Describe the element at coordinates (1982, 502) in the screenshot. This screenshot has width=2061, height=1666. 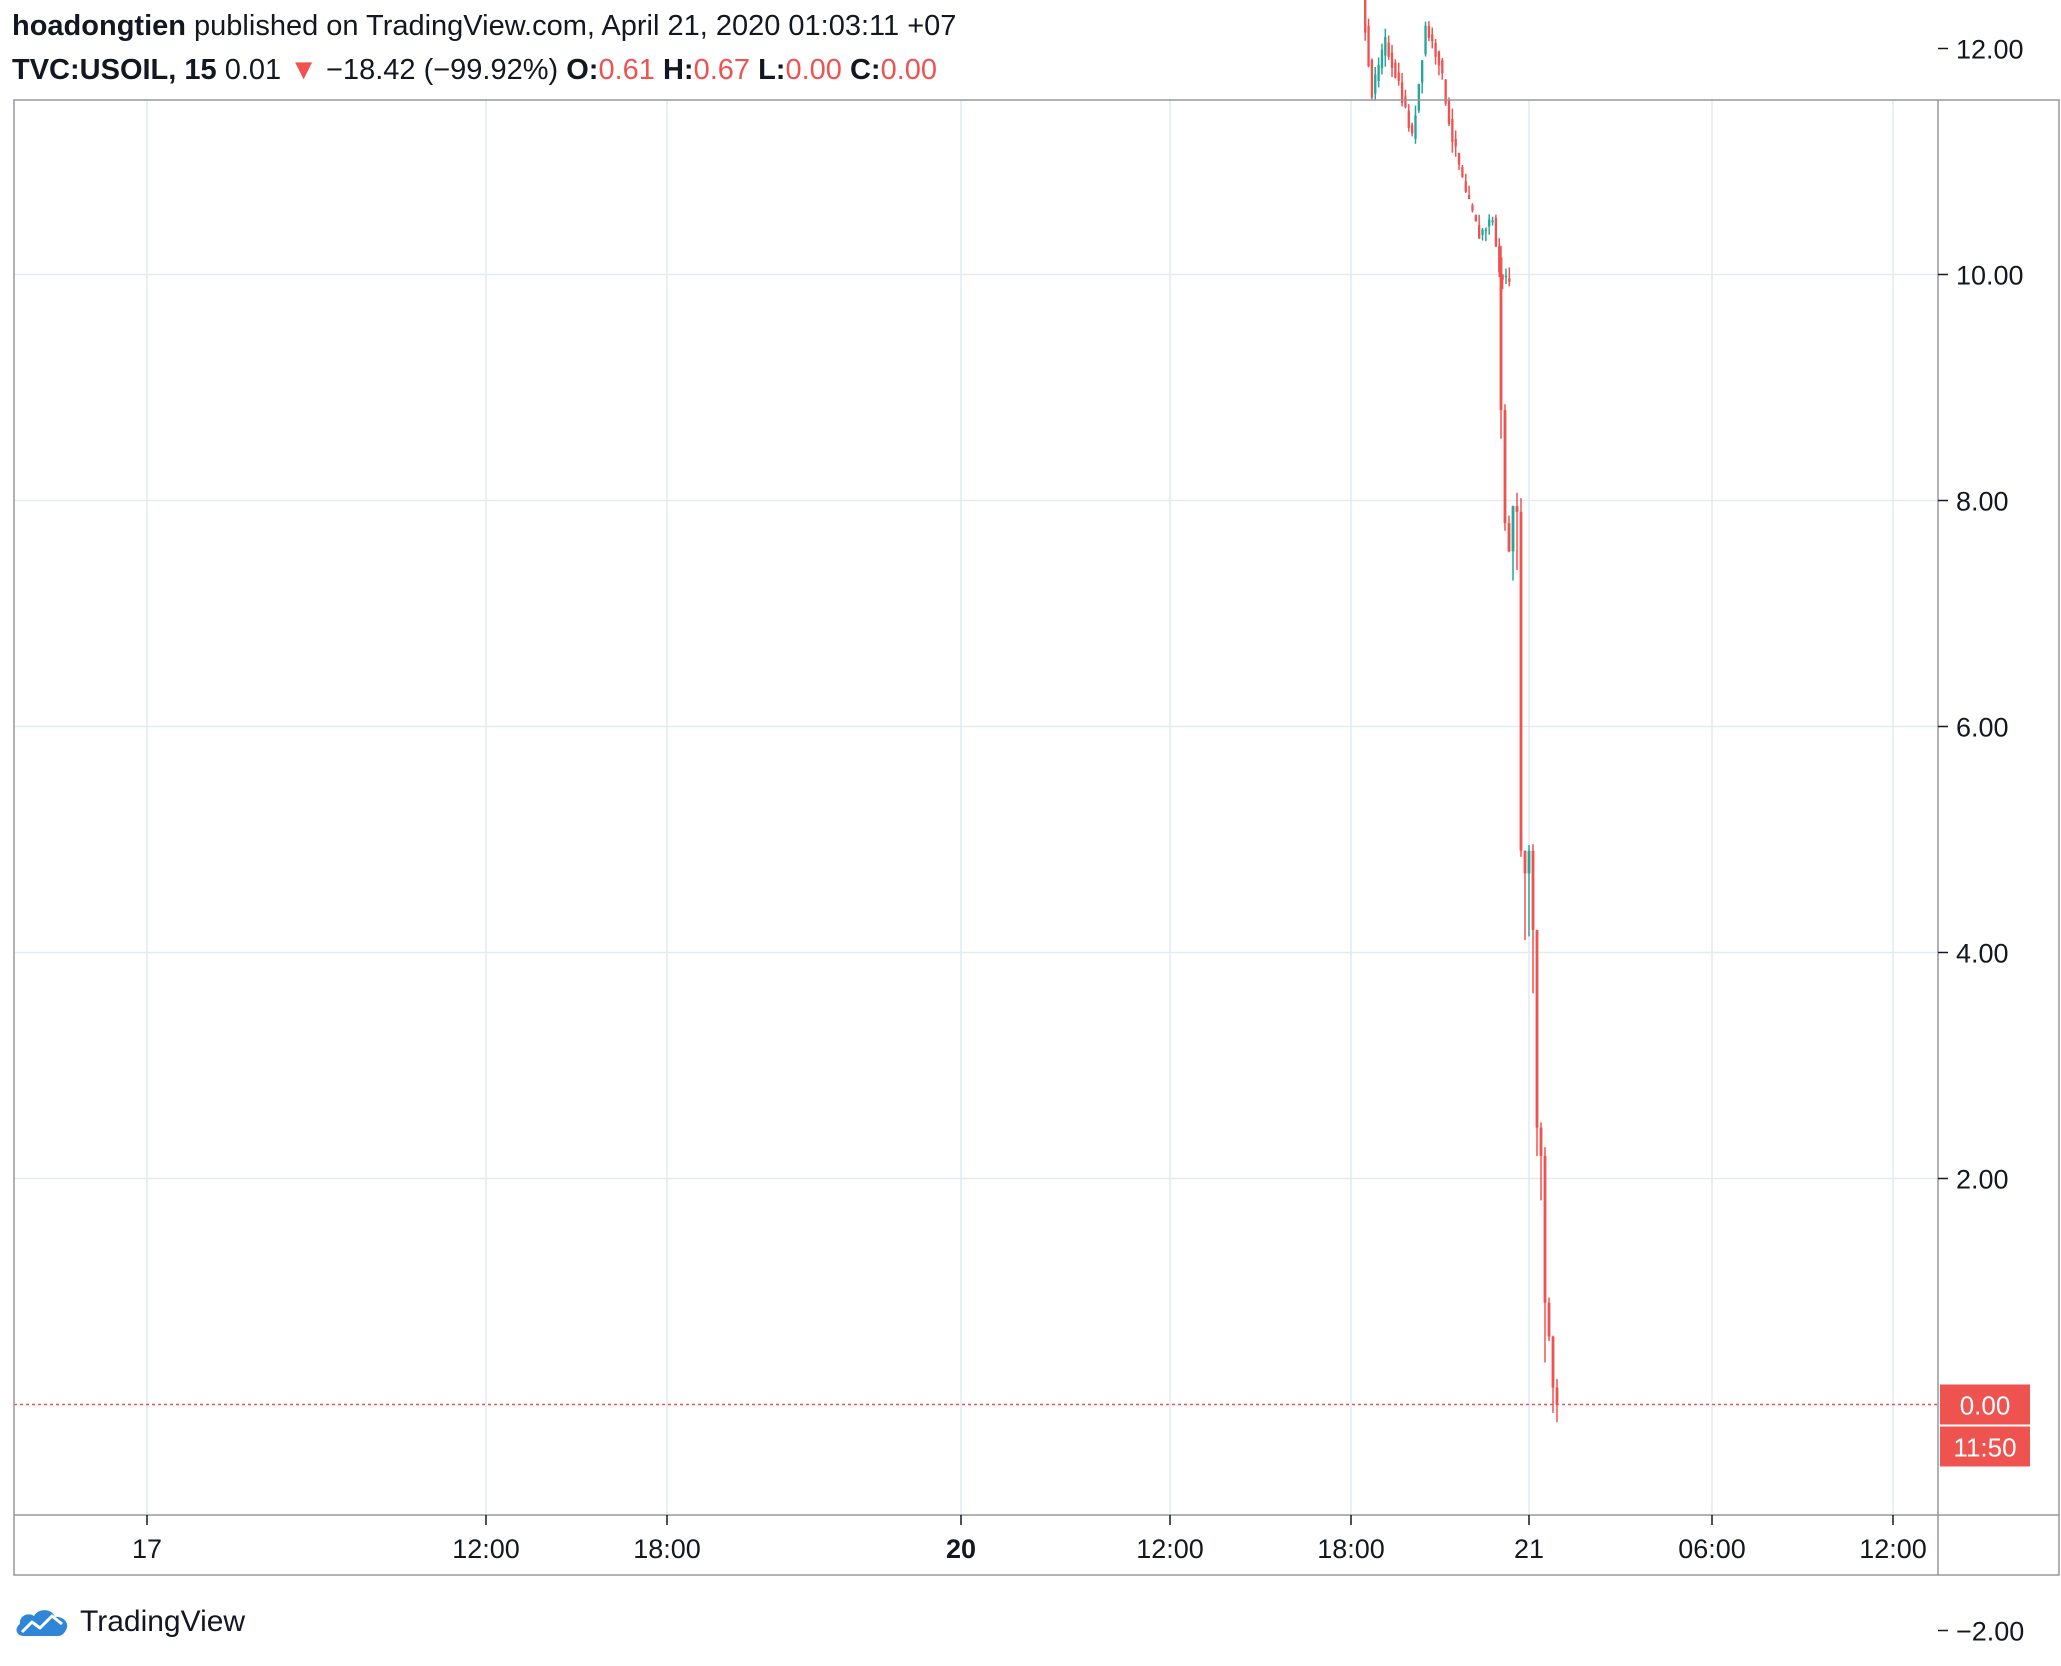
I see `price-label: 8.00` at that location.